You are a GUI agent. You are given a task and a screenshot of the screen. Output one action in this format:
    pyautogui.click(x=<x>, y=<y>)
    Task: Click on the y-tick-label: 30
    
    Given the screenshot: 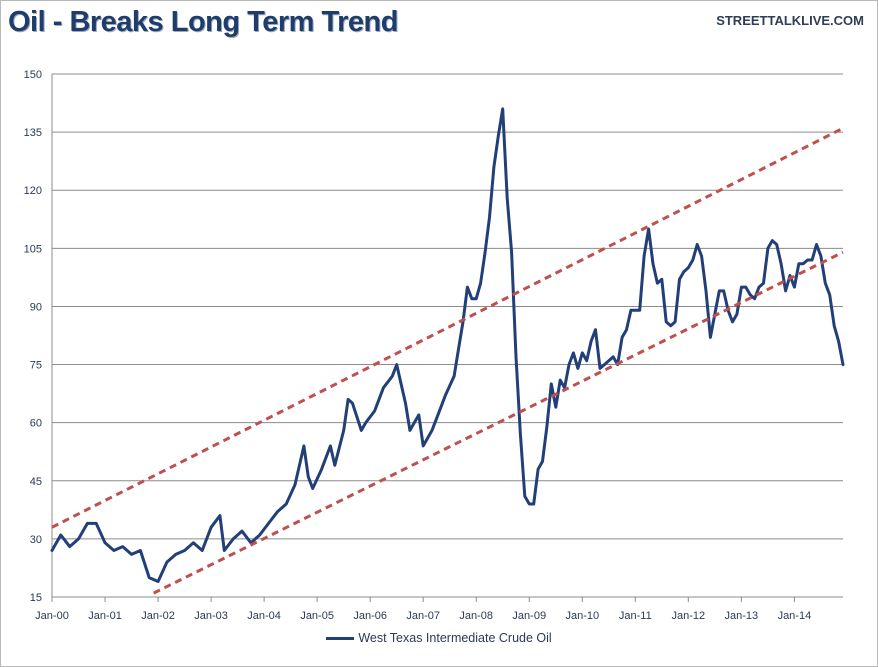 What is the action you would take?
    pyautogui.click(x=36, y=540)
    